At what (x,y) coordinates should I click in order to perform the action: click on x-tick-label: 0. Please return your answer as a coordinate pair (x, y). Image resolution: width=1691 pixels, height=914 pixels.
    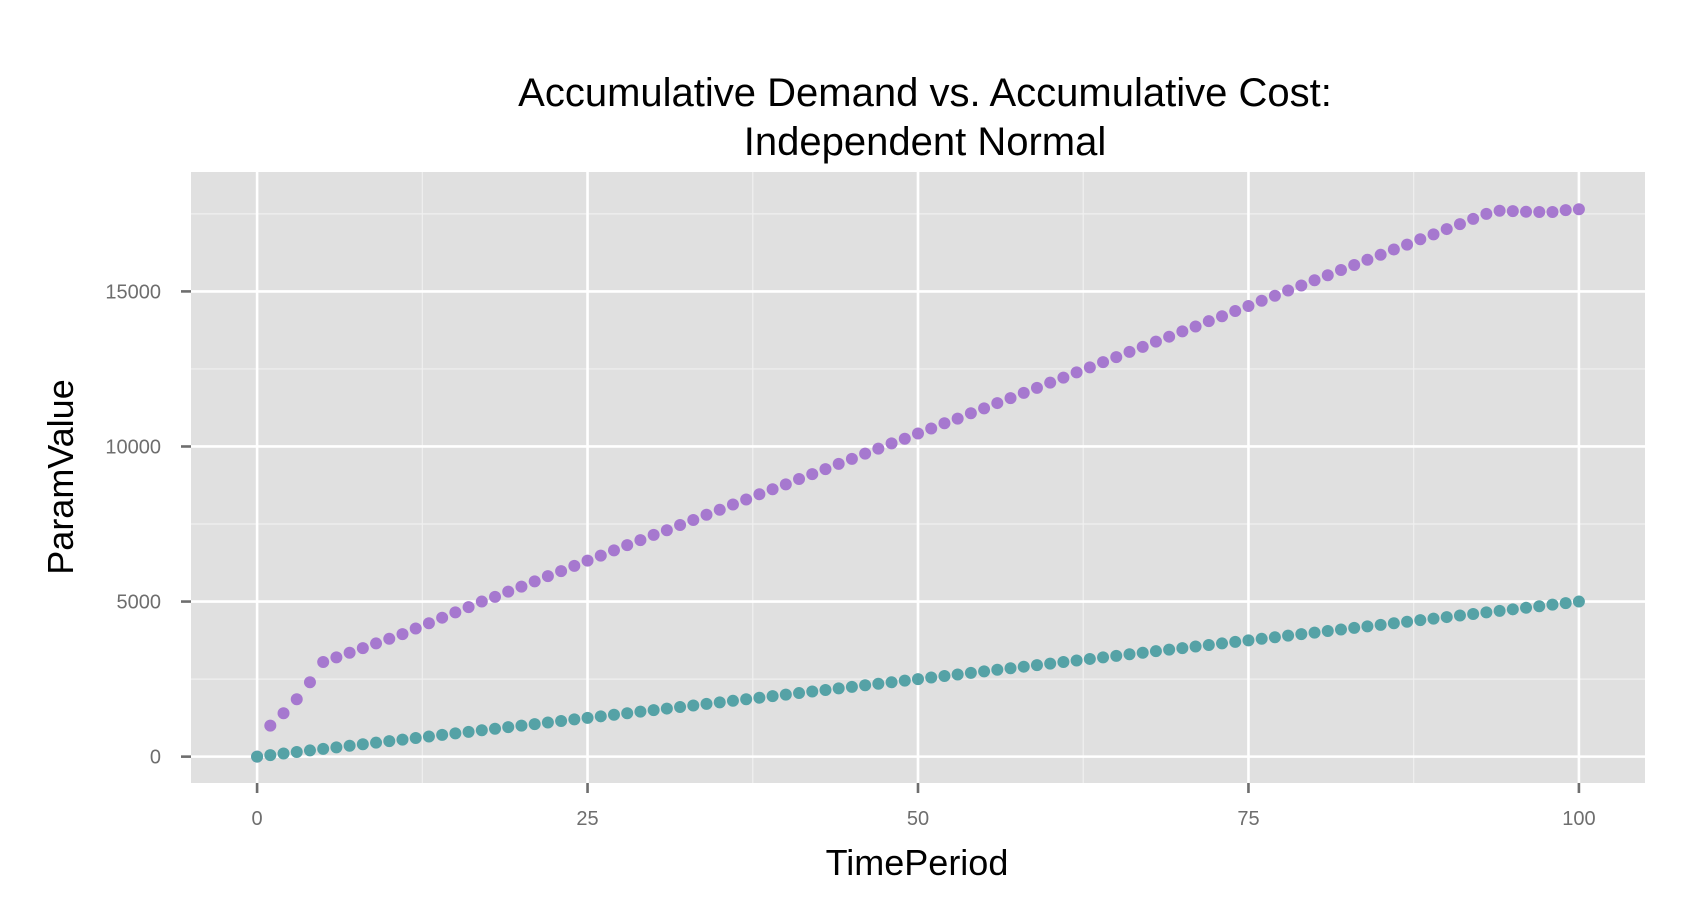
    Looking at the image, I should click on (257, 819).